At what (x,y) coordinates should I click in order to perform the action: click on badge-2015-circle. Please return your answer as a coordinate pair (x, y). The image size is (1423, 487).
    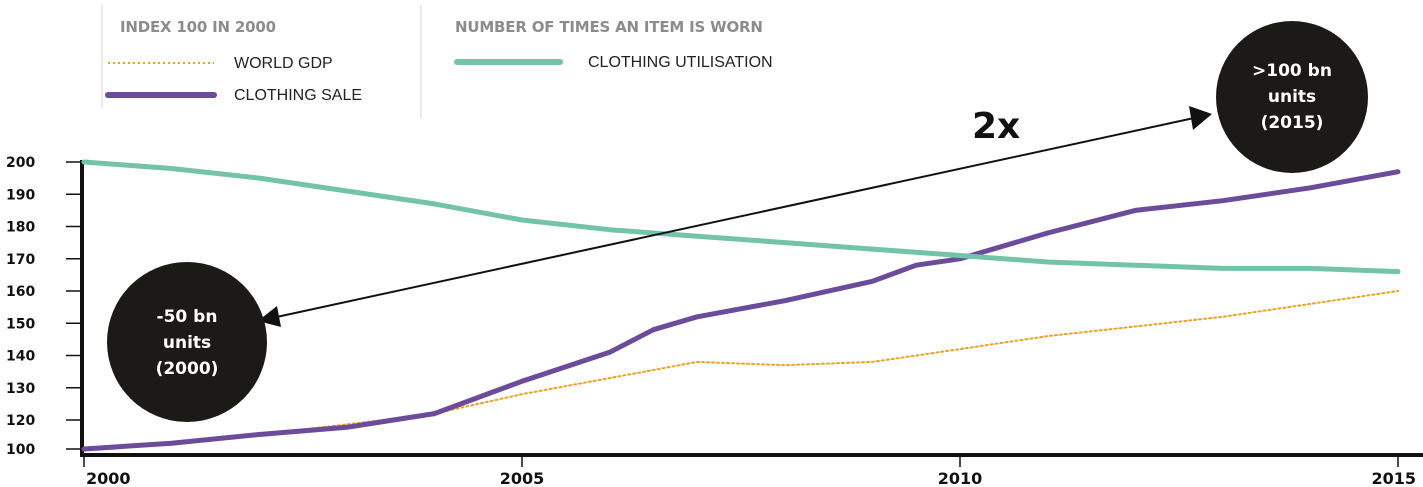
    Looking at the image, I should click on (1292, 97).